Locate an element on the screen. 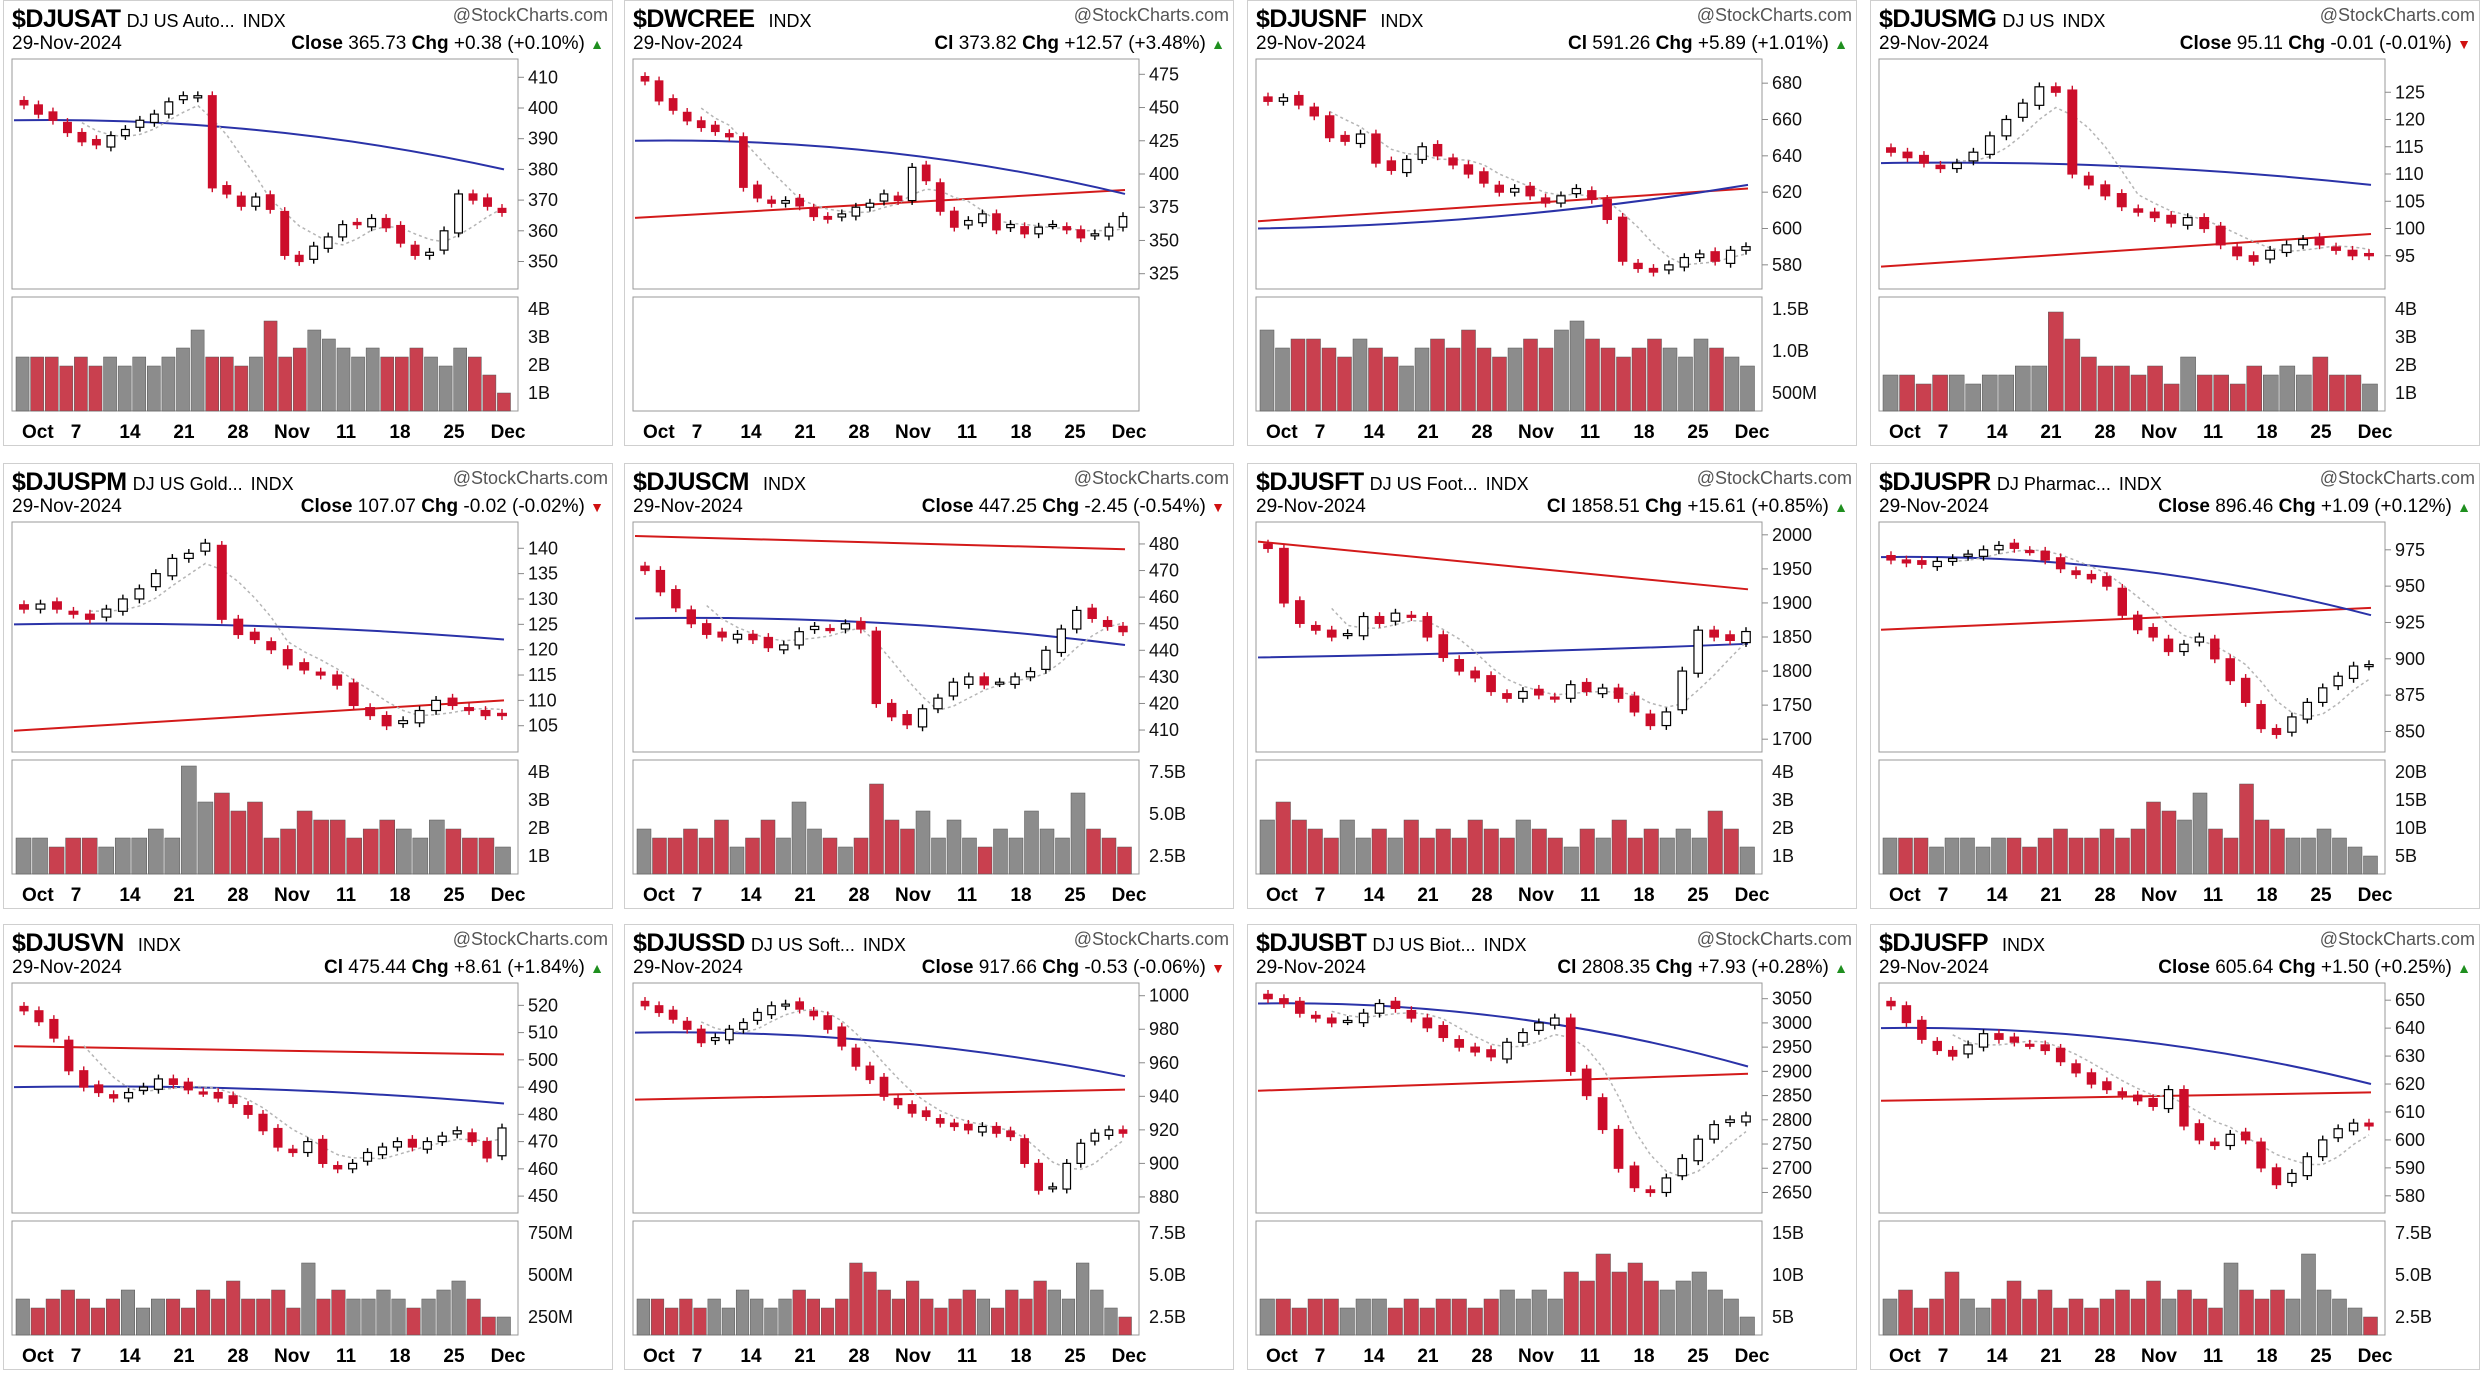 Image resolution: width=2486 pixels, height=1378 pixels. symbol: $DJUSFP is located at coordinates (1934, 943).